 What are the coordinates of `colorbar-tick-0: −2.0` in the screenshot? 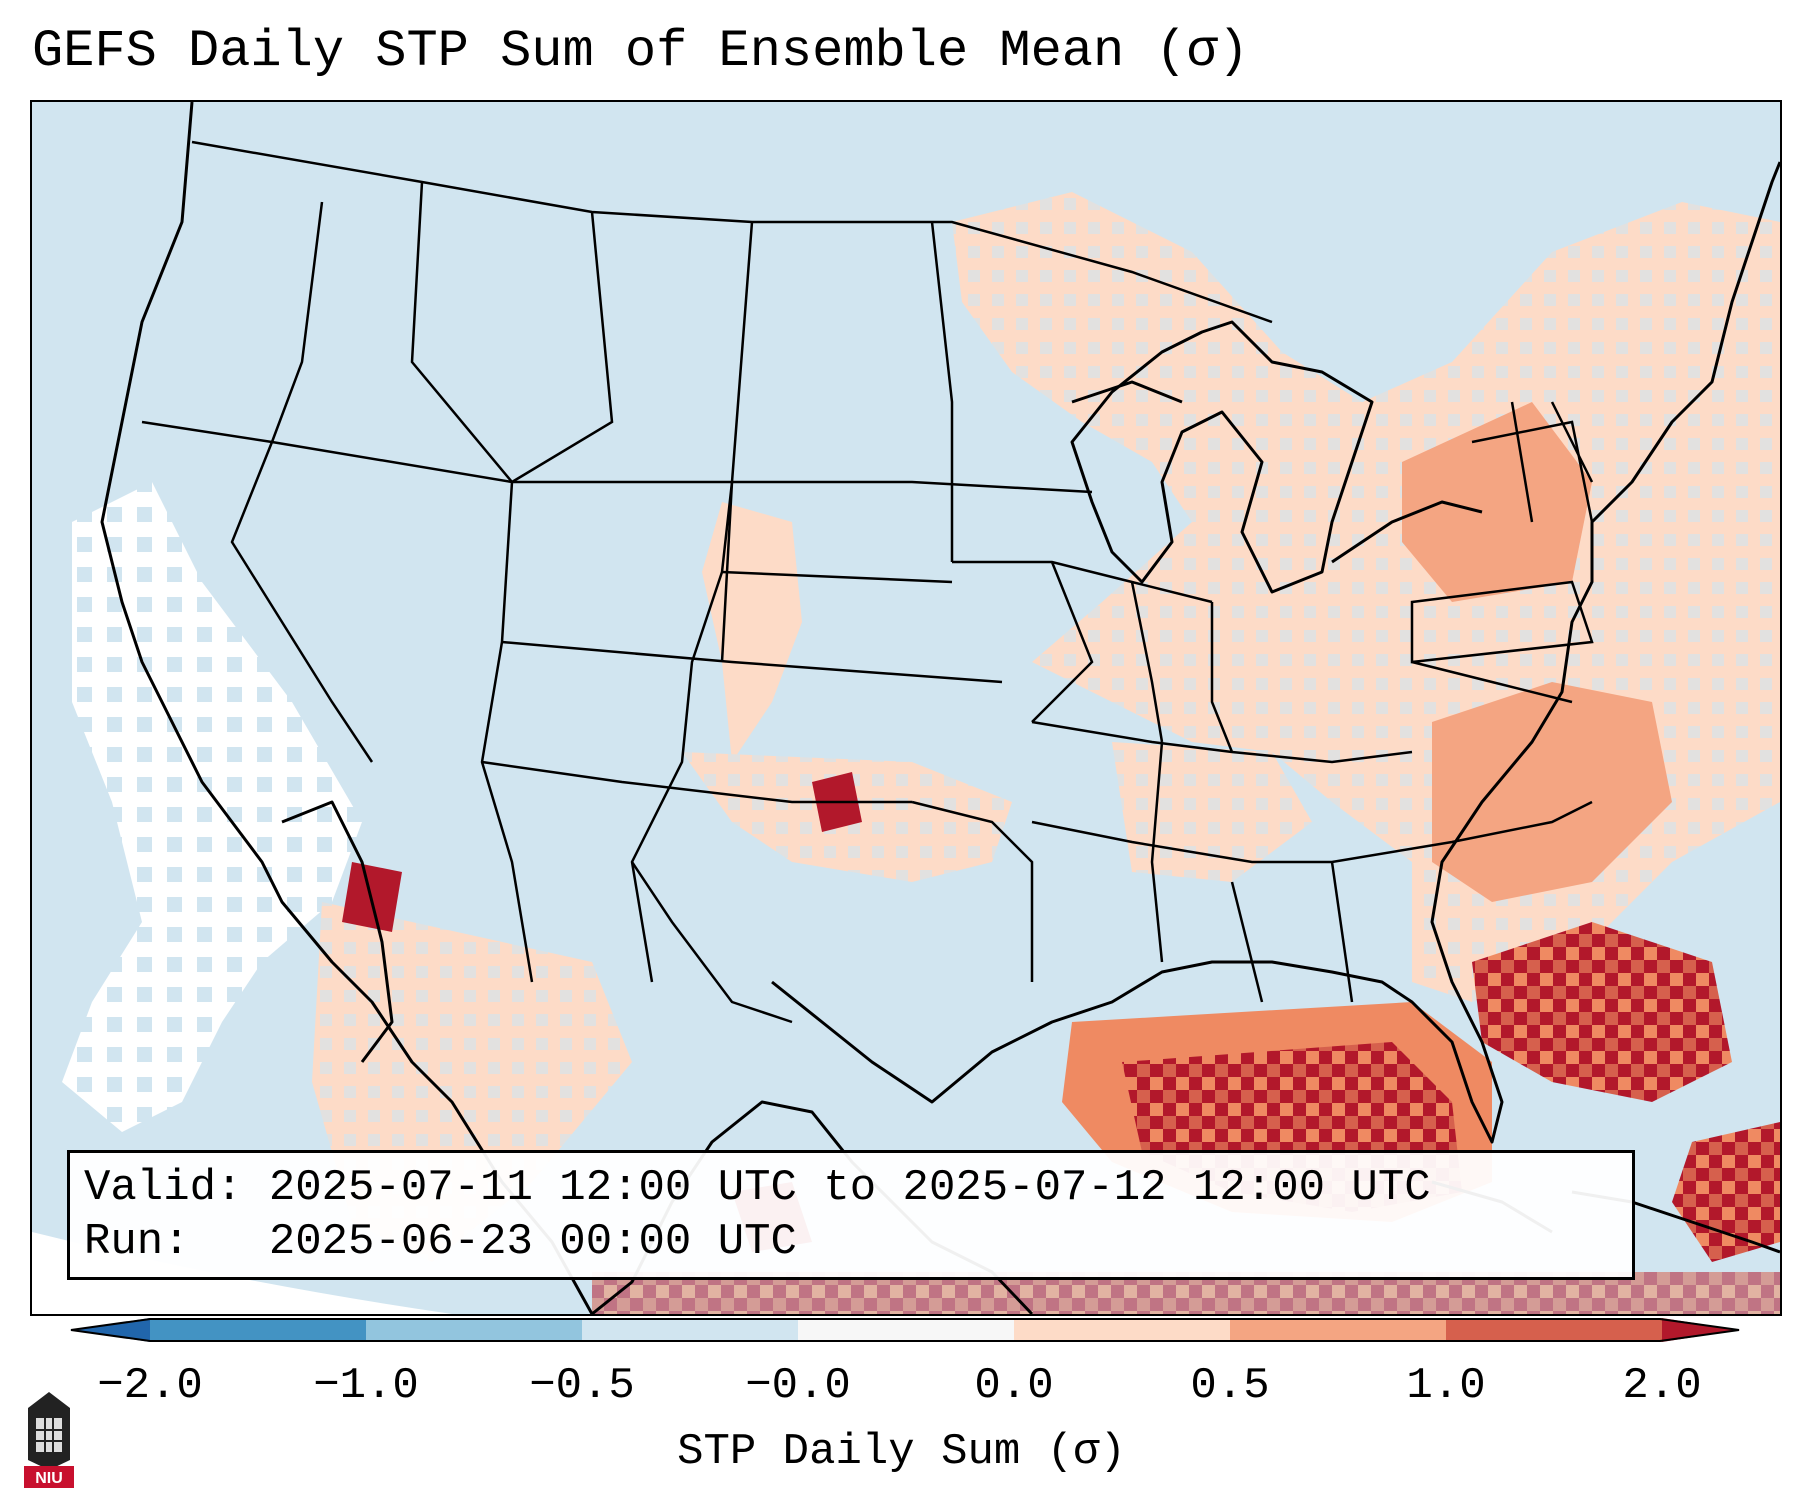 It's located at (150, 1386).